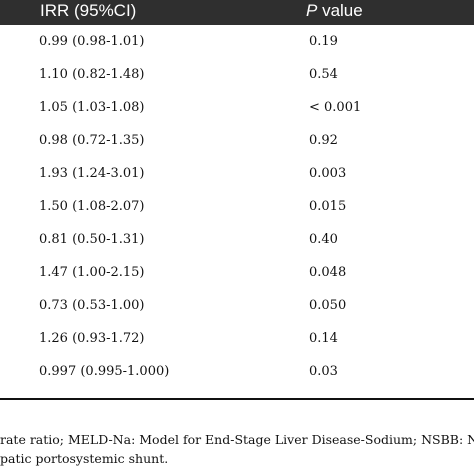  Describe the element at coordinates (323, 140) in the screenshot. I see `p-value-cell: 0.92` at that location.